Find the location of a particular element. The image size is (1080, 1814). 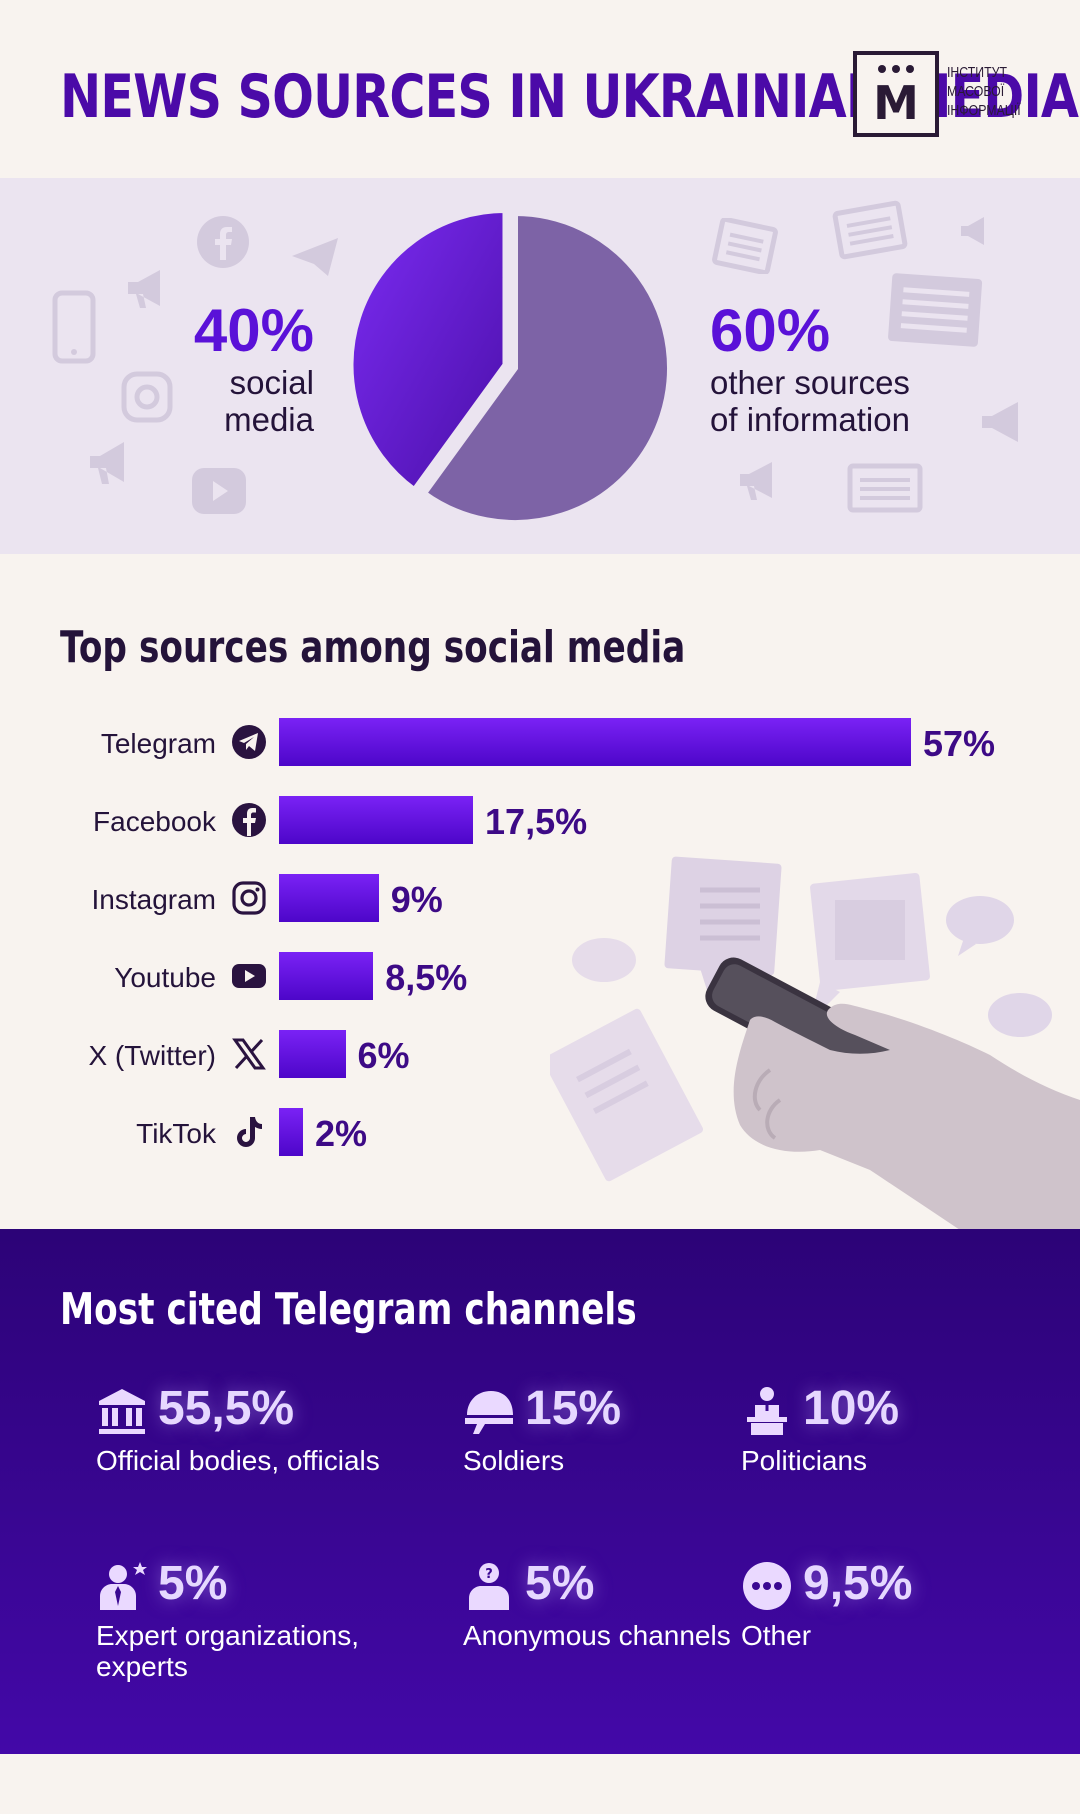

bar-value-label: 2% is located at coordinates (341, 1133).